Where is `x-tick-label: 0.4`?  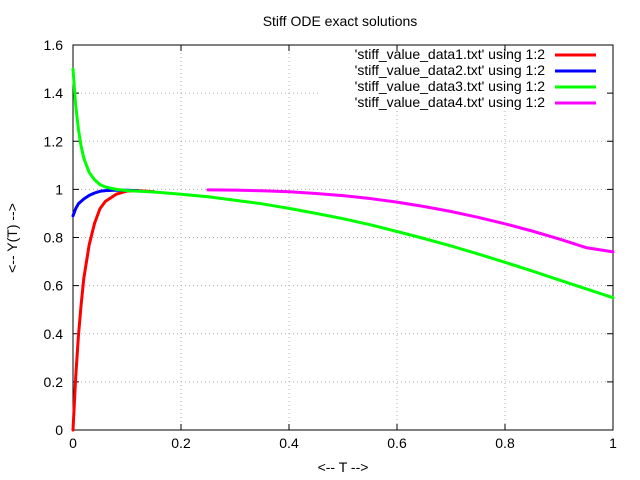 x-tick-label: 0.4 is located at coordinates (289, 443).